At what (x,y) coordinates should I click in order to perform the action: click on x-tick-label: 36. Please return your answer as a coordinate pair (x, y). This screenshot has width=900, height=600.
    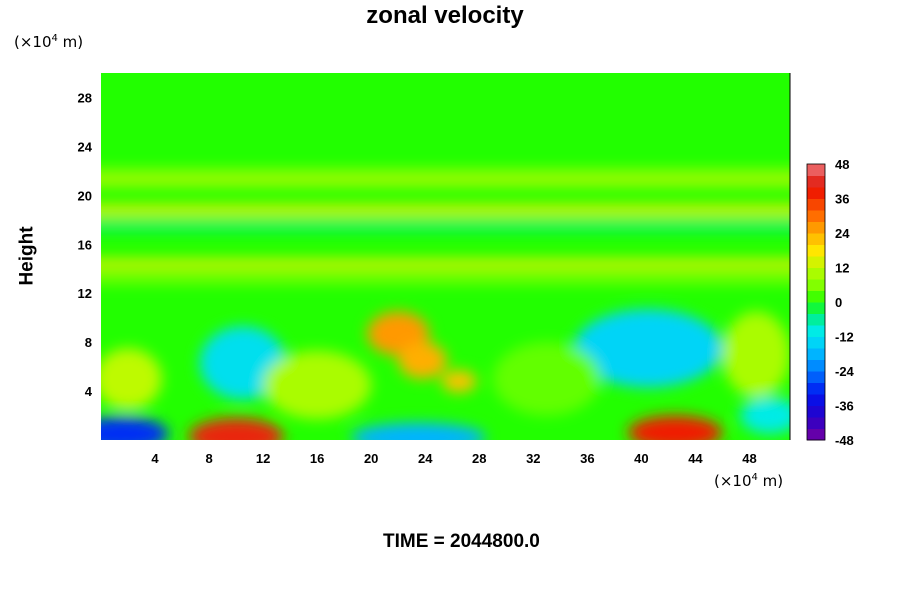
    Looking at the image, I should click on (587, 458).